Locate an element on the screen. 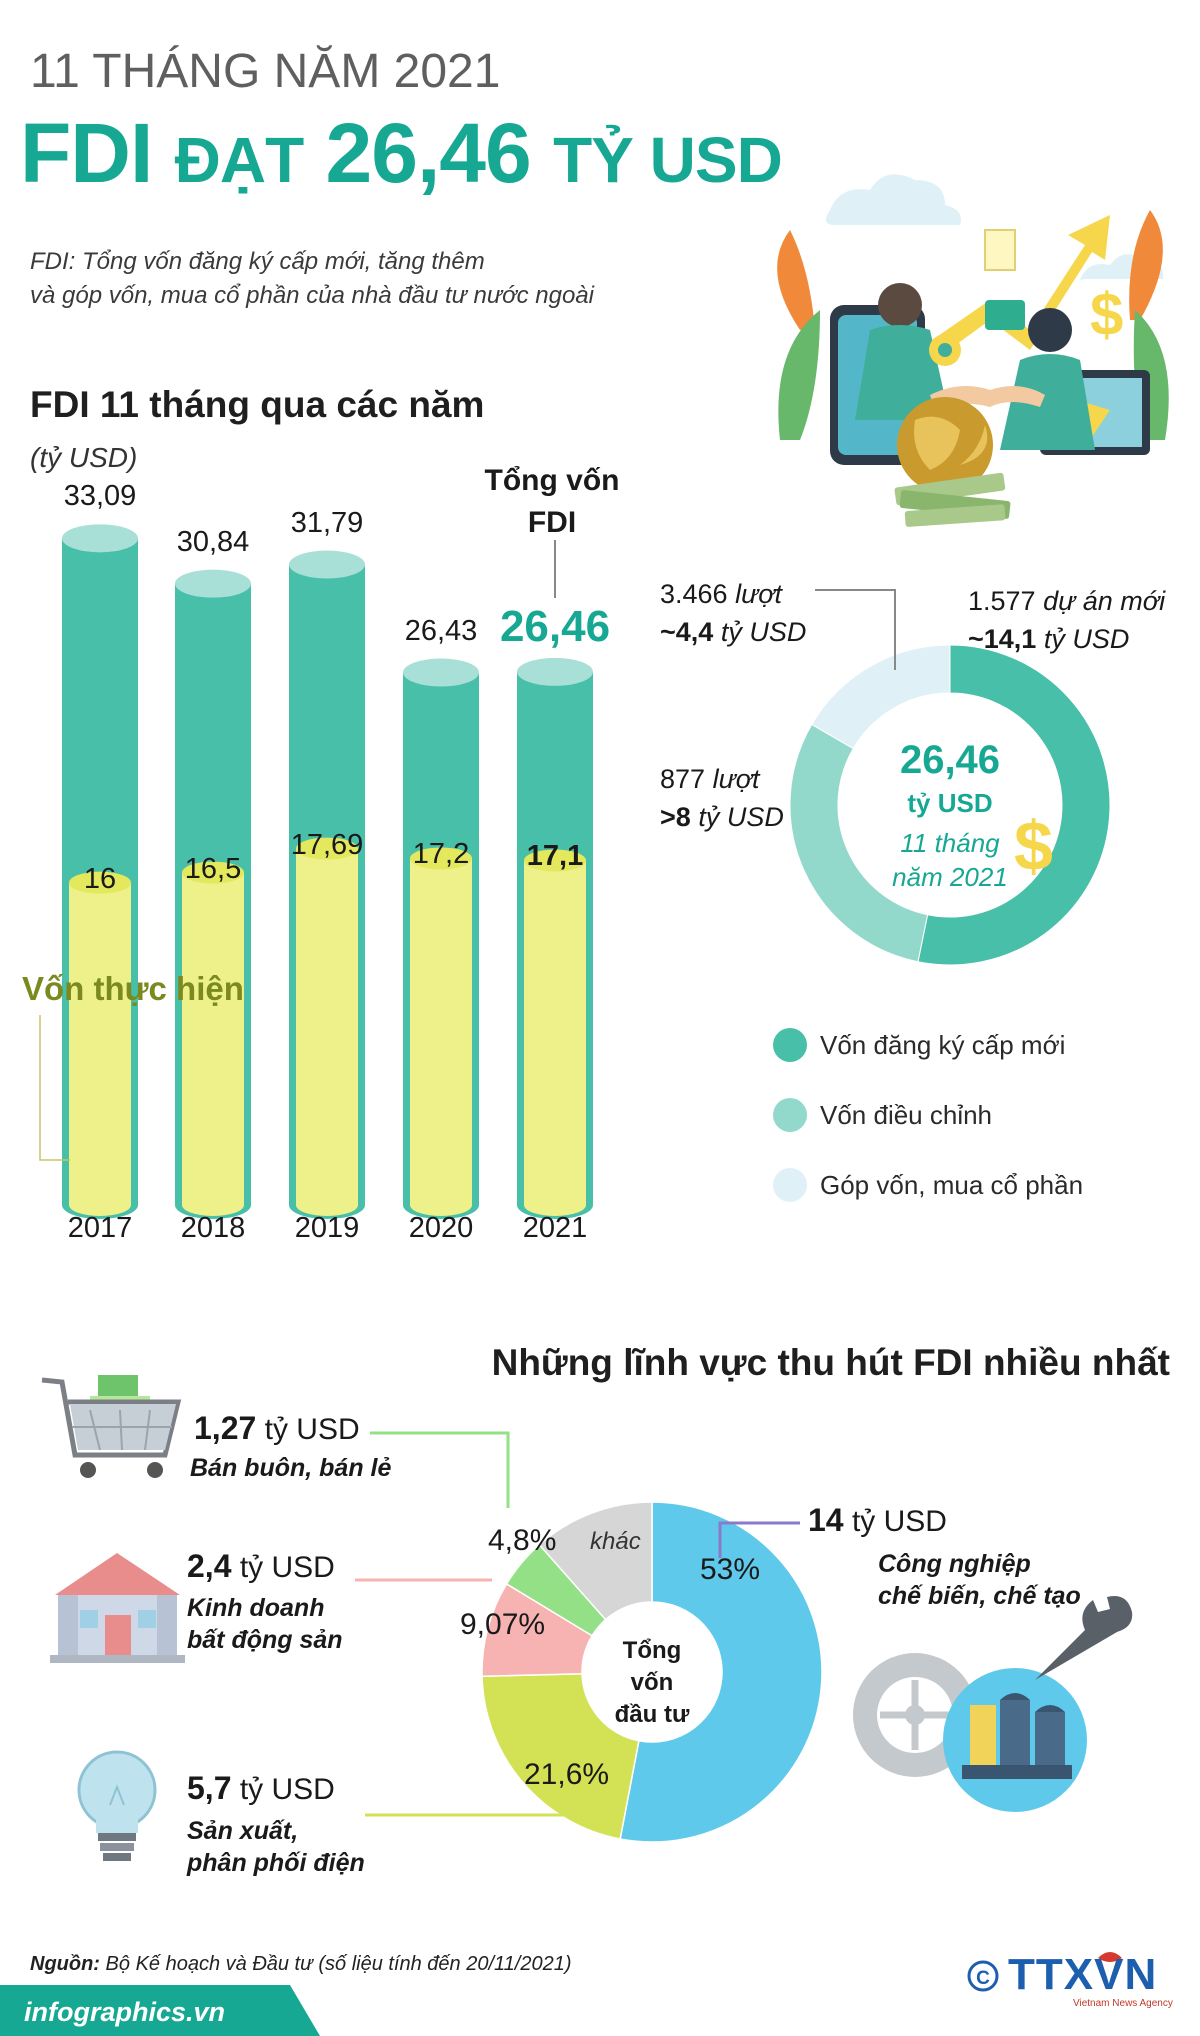  pct-manufacturing: 53% is located at coordinates (730, 1569).